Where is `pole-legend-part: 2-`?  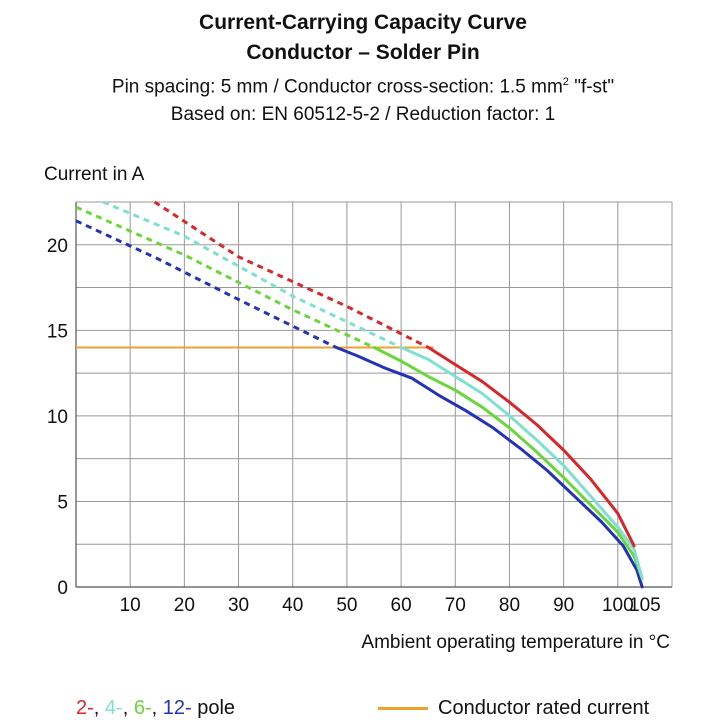 pole-legend-part: 2- is located at coordinates (85, 708).